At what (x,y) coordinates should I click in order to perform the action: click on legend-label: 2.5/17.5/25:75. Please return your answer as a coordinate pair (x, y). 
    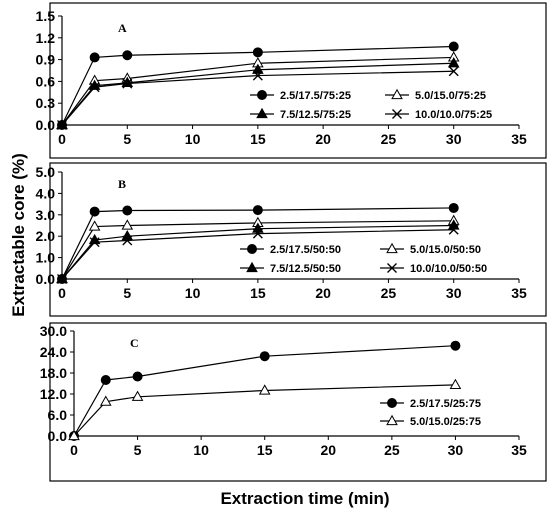
    Looking at the image, I should click on (445, 404).